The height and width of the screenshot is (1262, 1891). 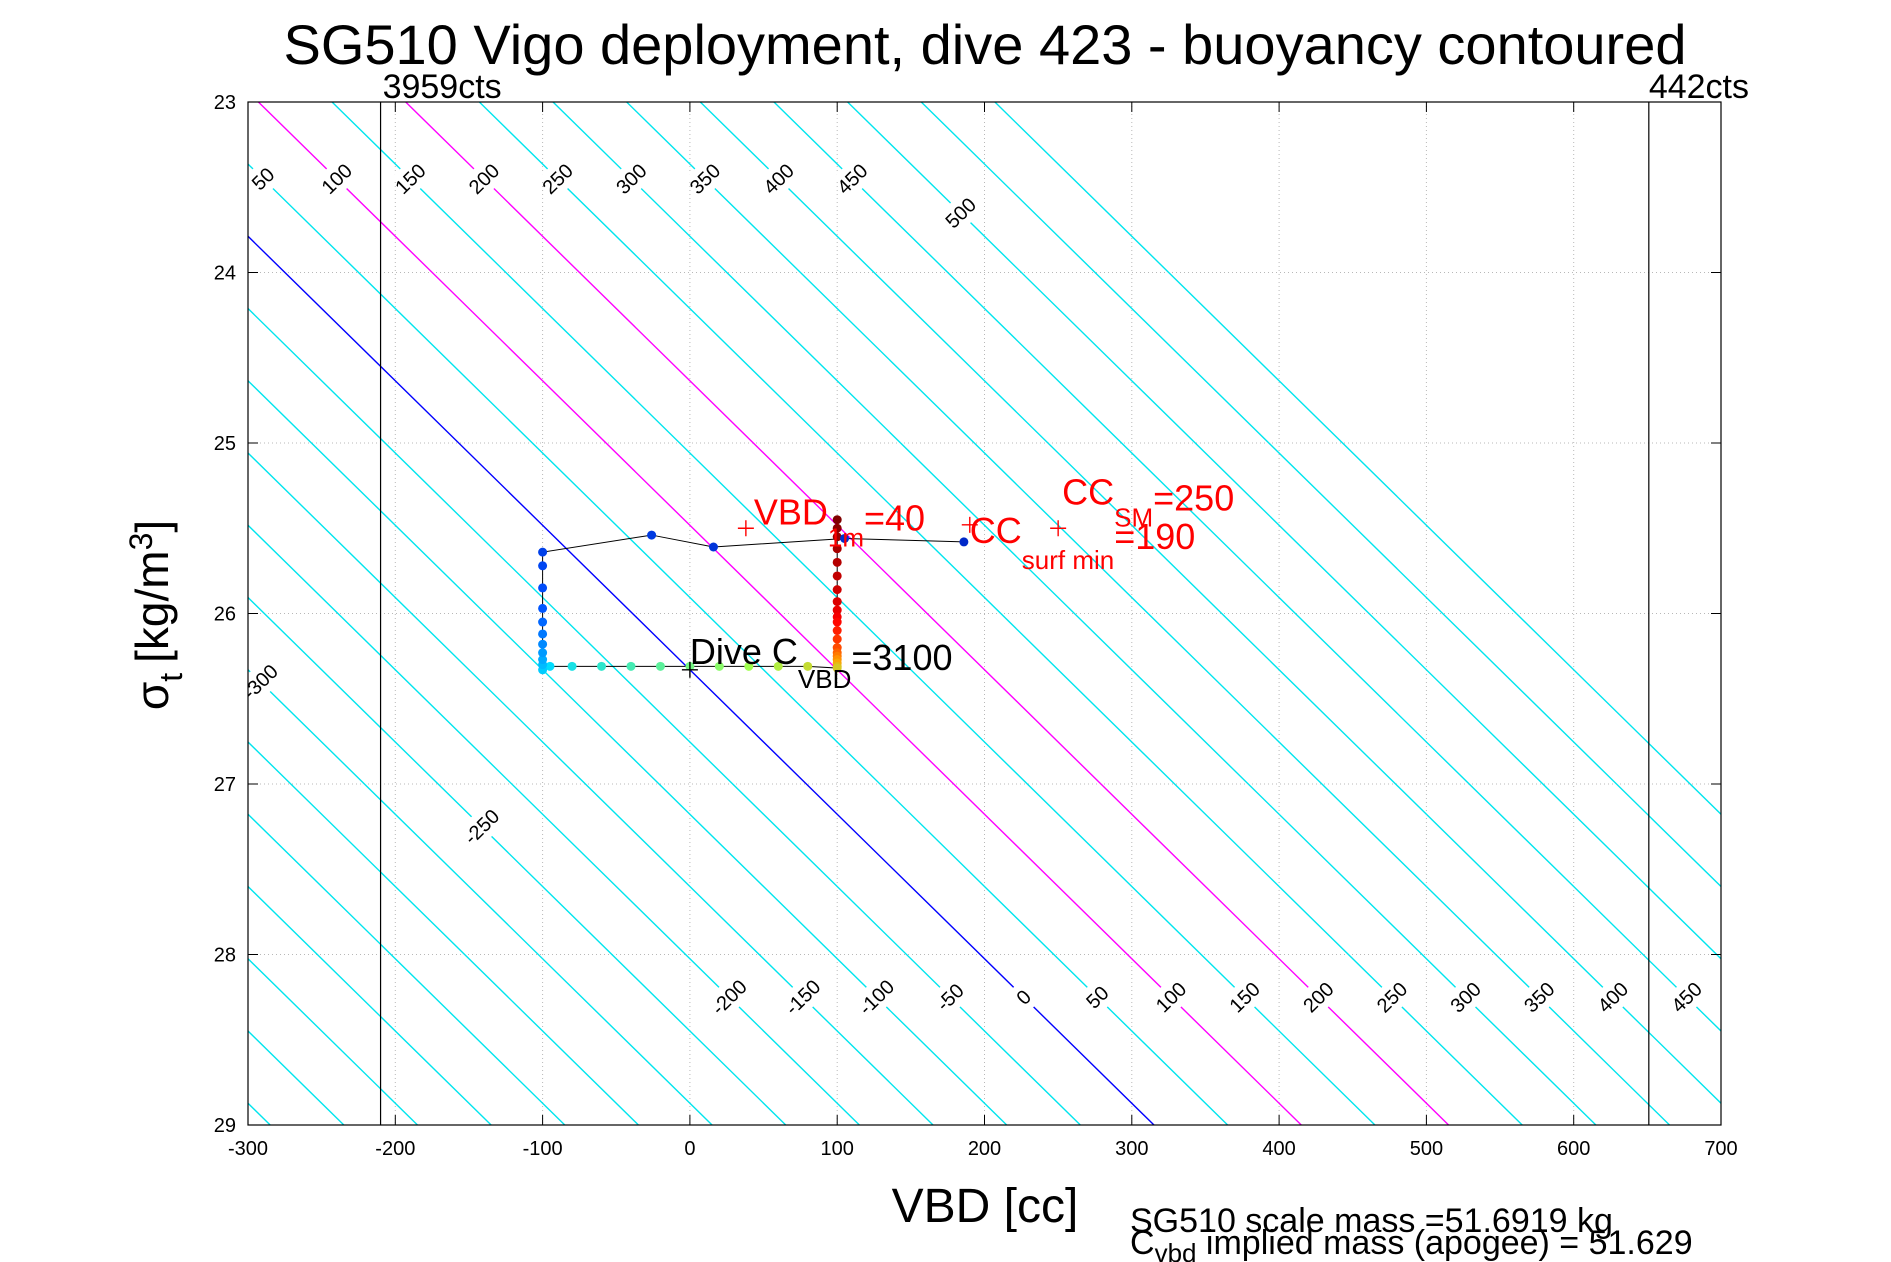 What do you see at coordinates (1133, 517) in the screenshot?
I see `marker-label-sub: SM` at bounding box center [1133, 517].